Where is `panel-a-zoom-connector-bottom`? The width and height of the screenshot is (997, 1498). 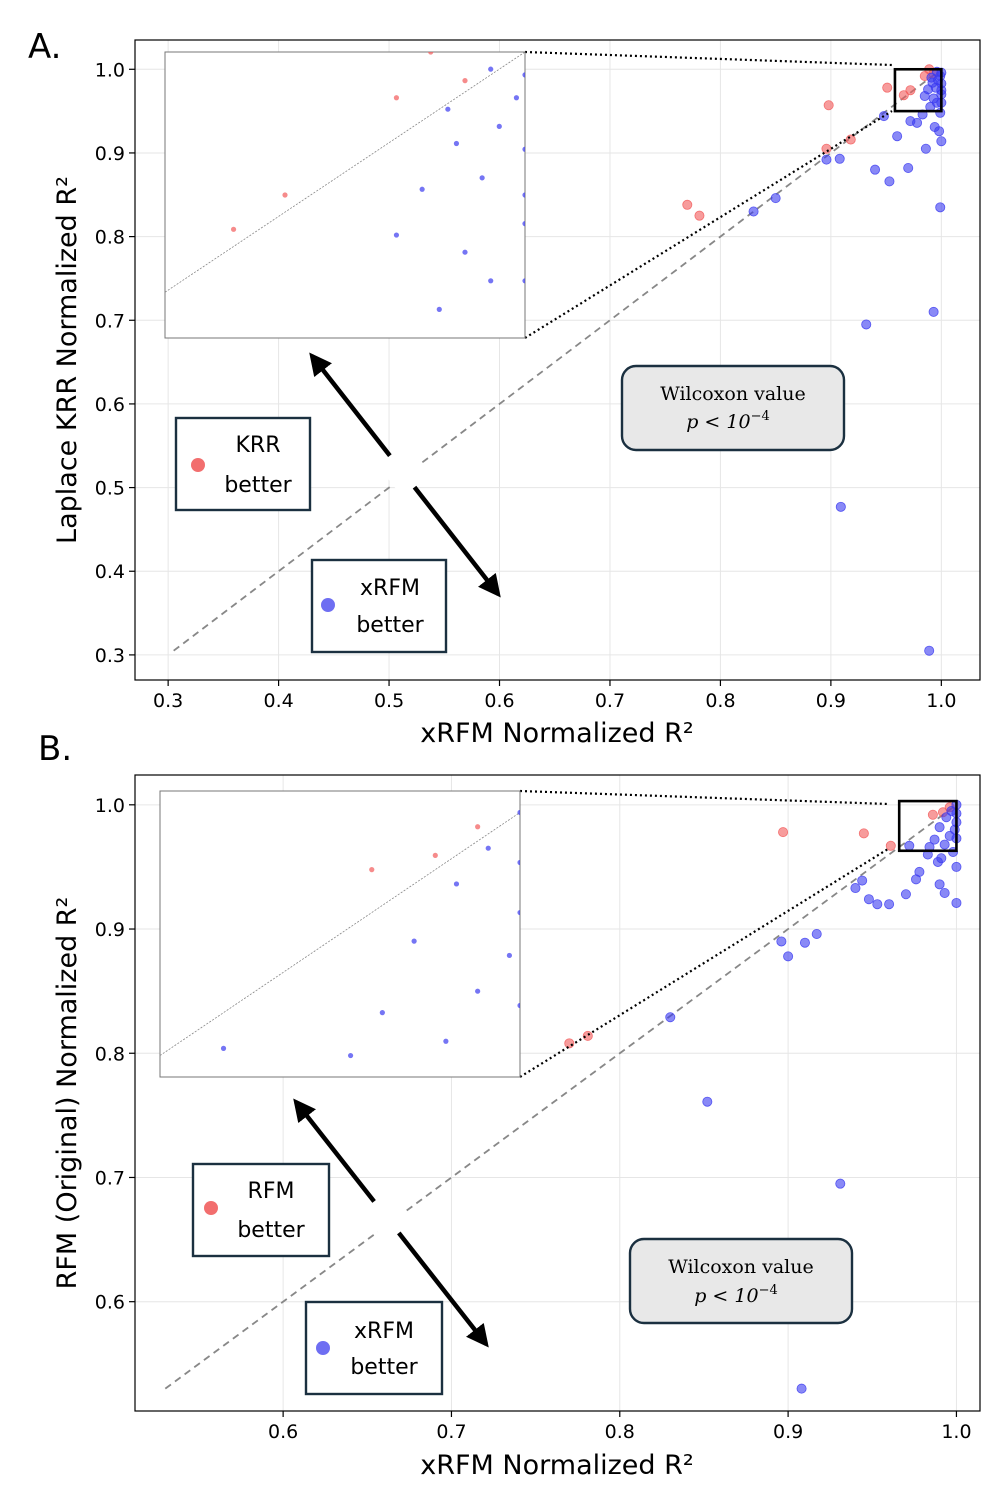 panel-a-zoom-connector-bottom is located at coordinates (708, 224).